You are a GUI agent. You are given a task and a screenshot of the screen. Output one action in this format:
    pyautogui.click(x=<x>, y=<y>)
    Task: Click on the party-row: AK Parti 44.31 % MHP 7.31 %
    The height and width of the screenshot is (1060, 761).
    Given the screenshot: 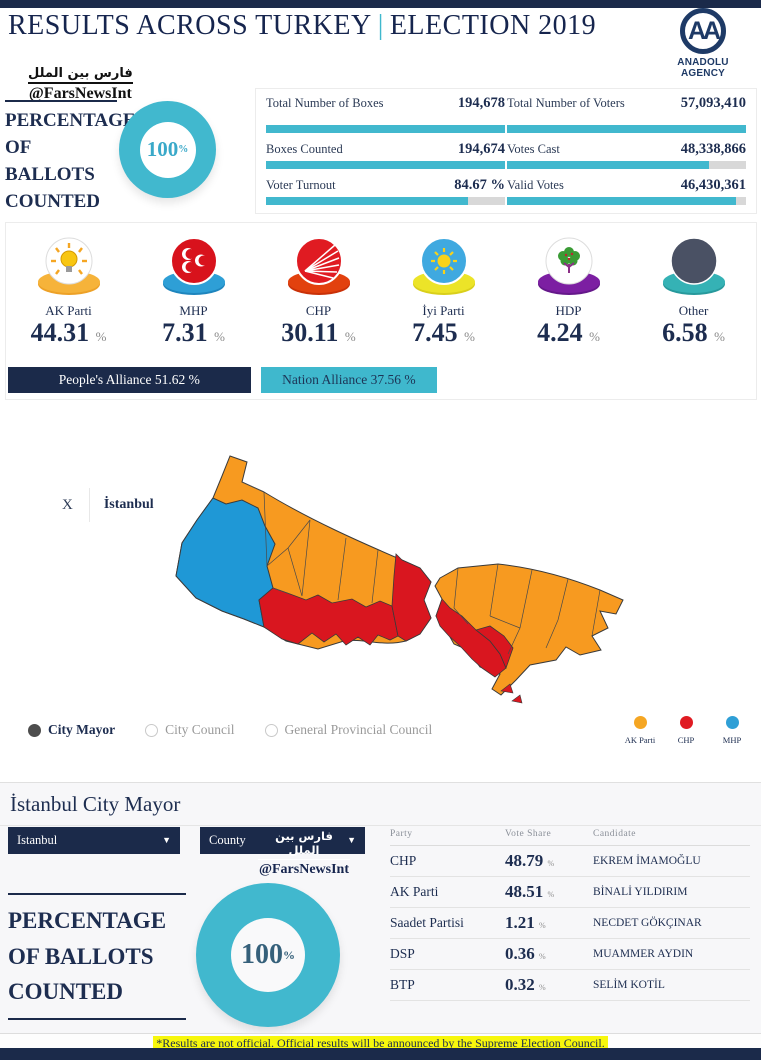 What is the action you would take?
    pyautogui.click(x=381, y=285)
    